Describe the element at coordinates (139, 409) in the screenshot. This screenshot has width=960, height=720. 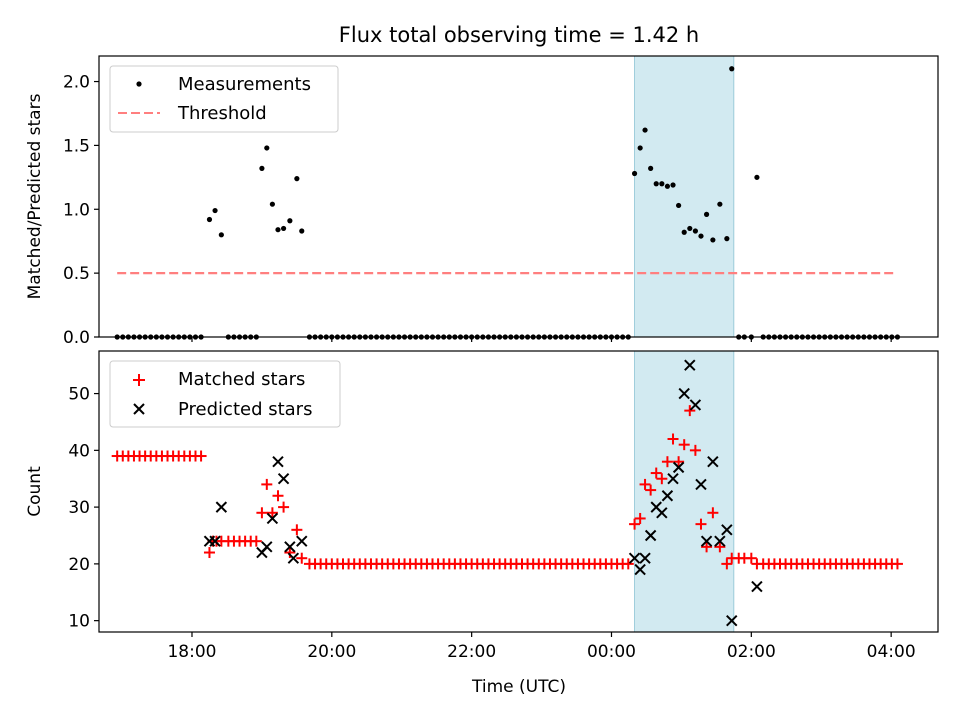
I see `legend-marker-predicted` at that location.